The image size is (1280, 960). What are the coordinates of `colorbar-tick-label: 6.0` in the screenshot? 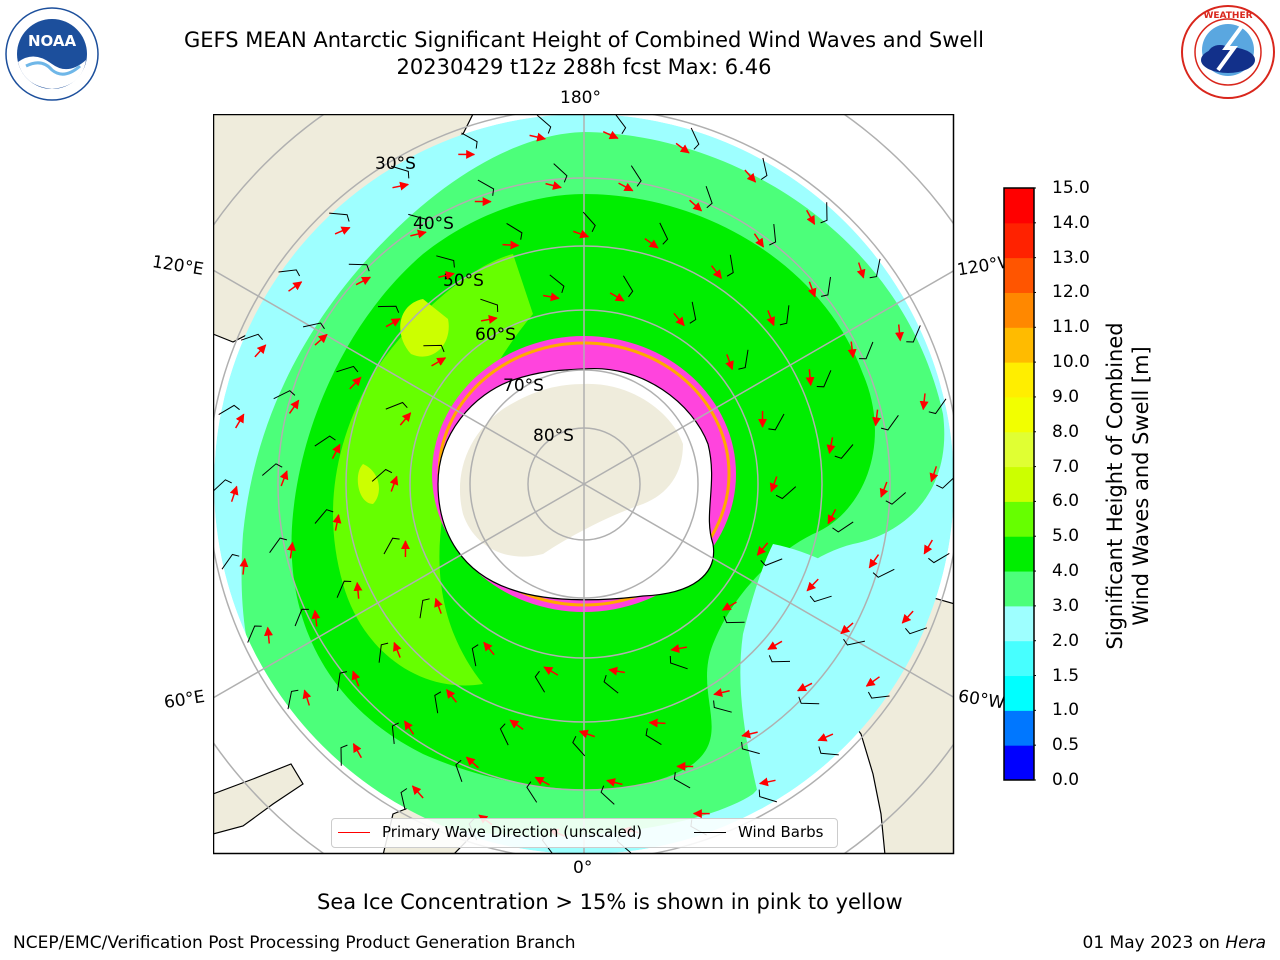 It's located at (1066, 501).